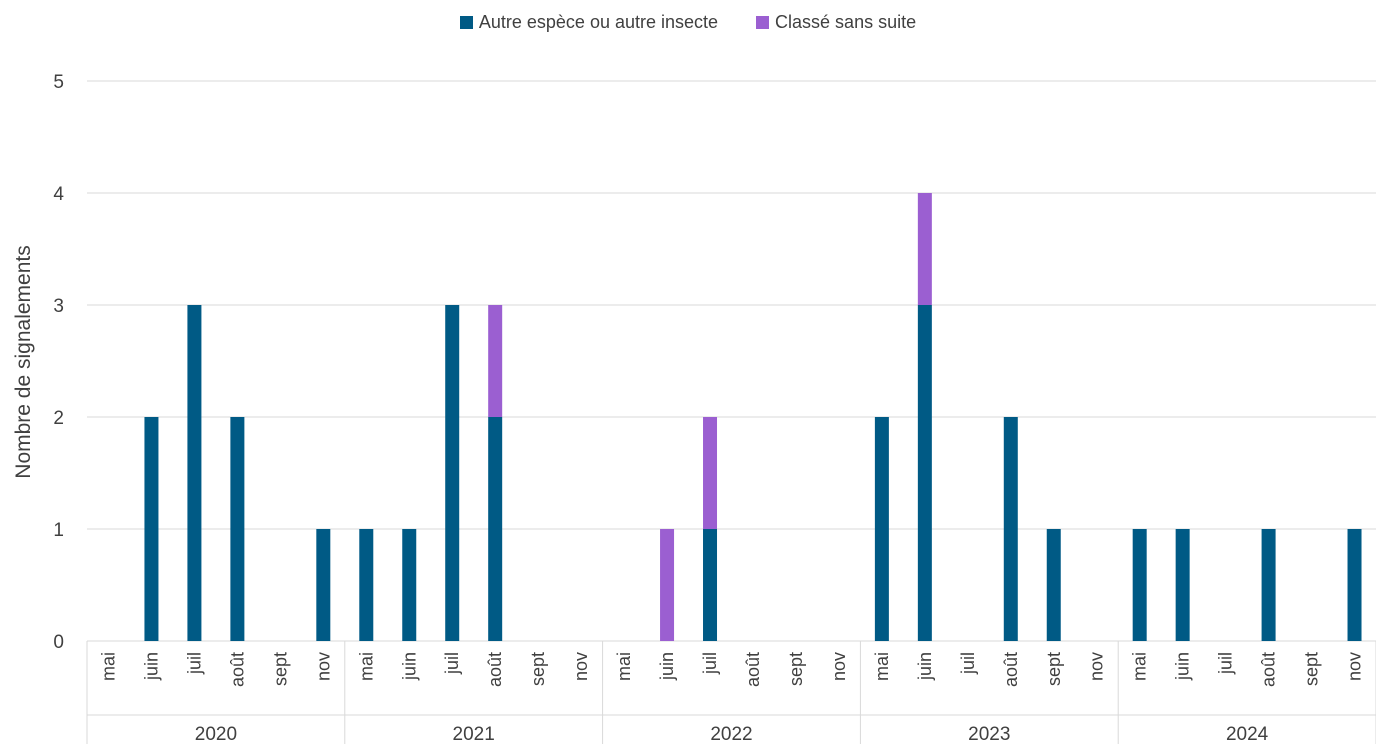 The width and height of the screenshot is (1376, 744). I want to click on y-tick-label: 5, so click(58, 82).